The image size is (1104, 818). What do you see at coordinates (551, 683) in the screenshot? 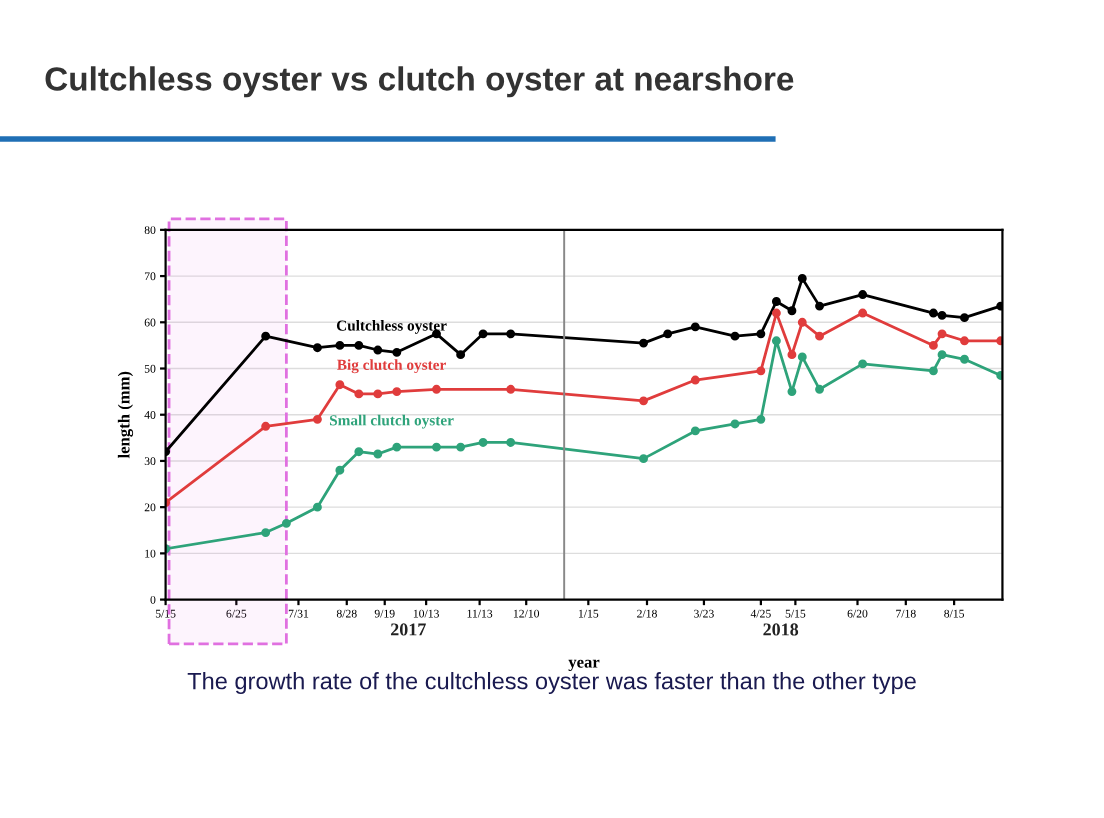
I see `text: The growth rate of the cultchless oyster was faster than the other type` at bounding box center [551, 683].